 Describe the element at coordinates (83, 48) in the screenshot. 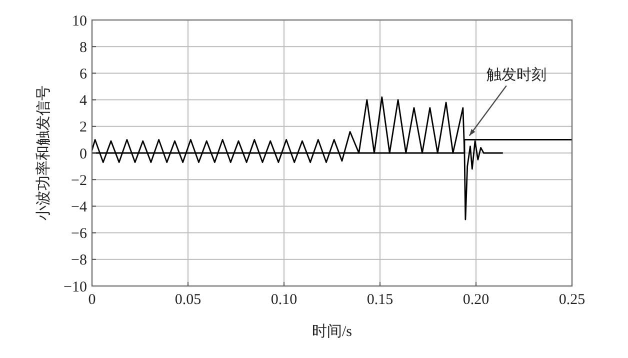

I see `y-tick-label: 8` at that location.